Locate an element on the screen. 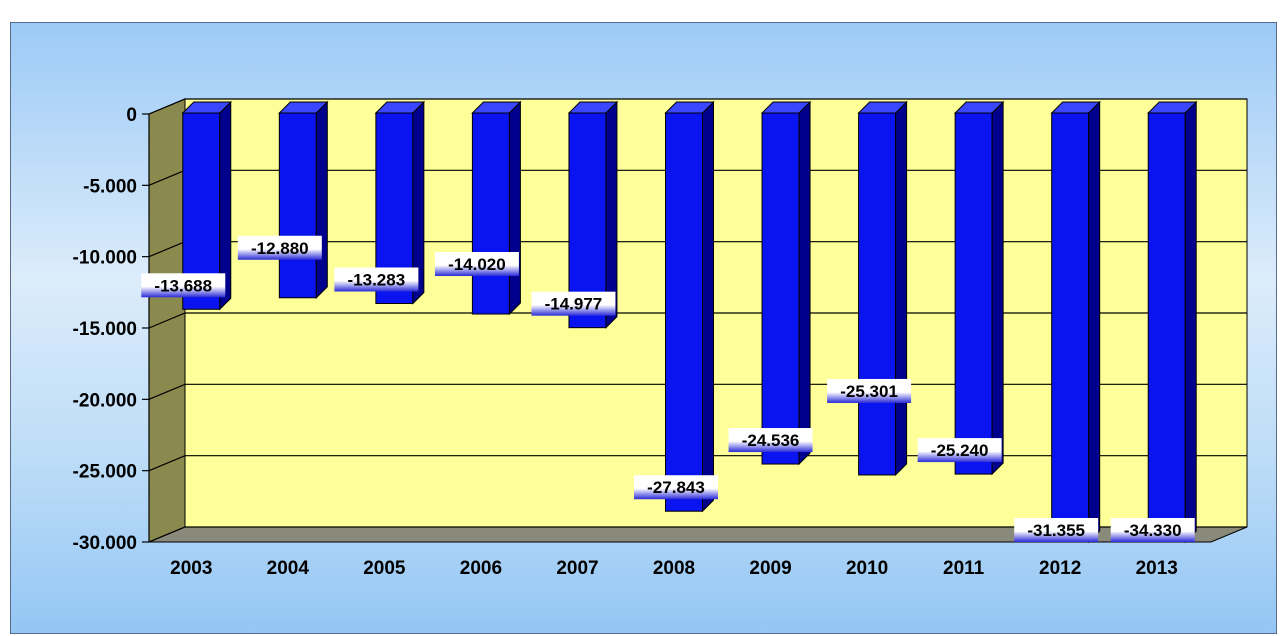  x-tick-label: 2010 is located at coordinates (867, 568).